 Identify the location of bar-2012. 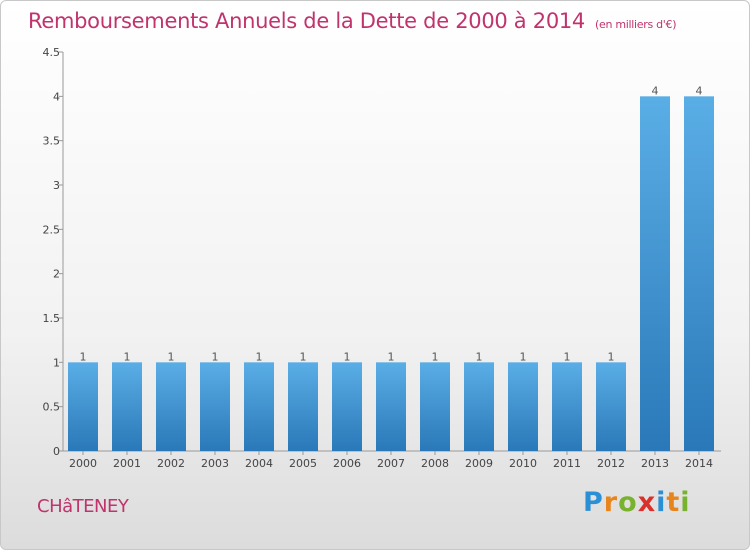
(611, 406).